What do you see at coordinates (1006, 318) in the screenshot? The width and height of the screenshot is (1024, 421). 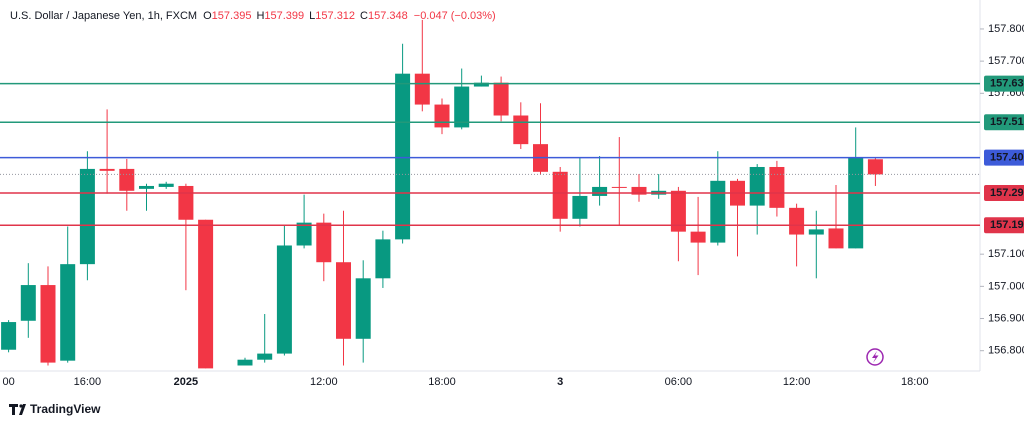 I see `y-tick-label: 156.900` at bounding box center [1006, 318].